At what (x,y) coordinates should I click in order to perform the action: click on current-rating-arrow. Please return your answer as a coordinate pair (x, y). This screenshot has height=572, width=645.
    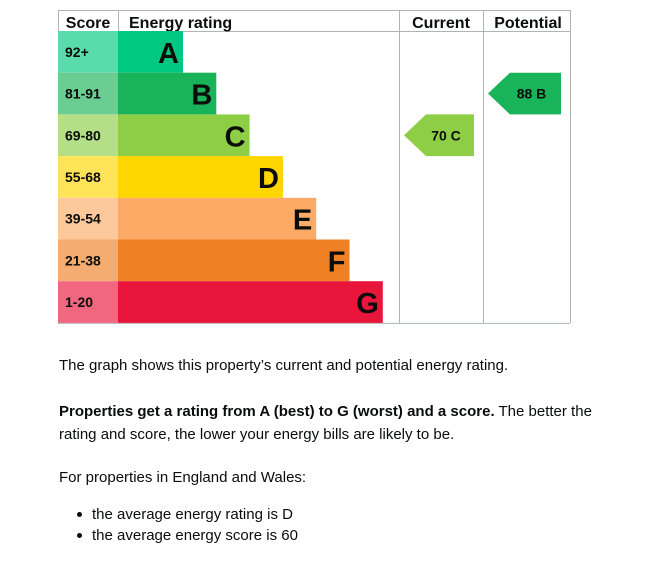
    Looking at the image, I should click on (439, 135).